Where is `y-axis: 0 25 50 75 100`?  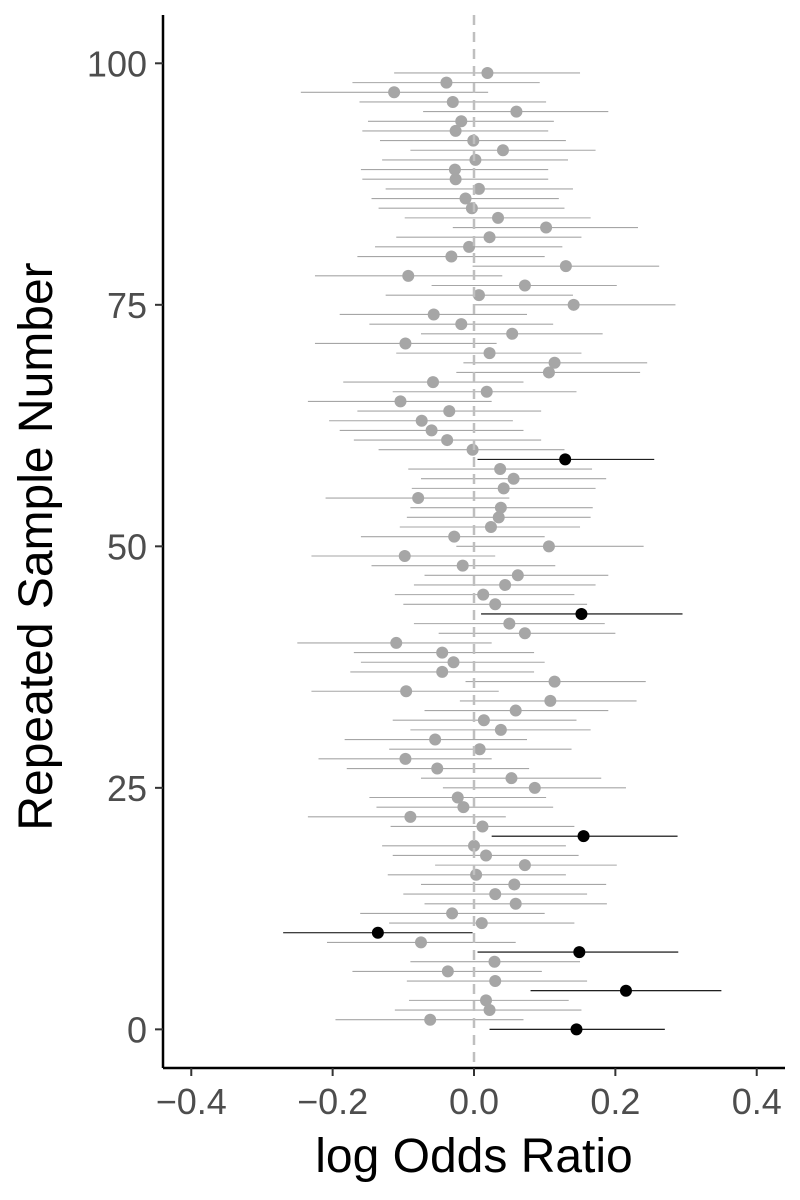 y-axis: 0 25 50 75 100 is located at coordinates (125, 546).